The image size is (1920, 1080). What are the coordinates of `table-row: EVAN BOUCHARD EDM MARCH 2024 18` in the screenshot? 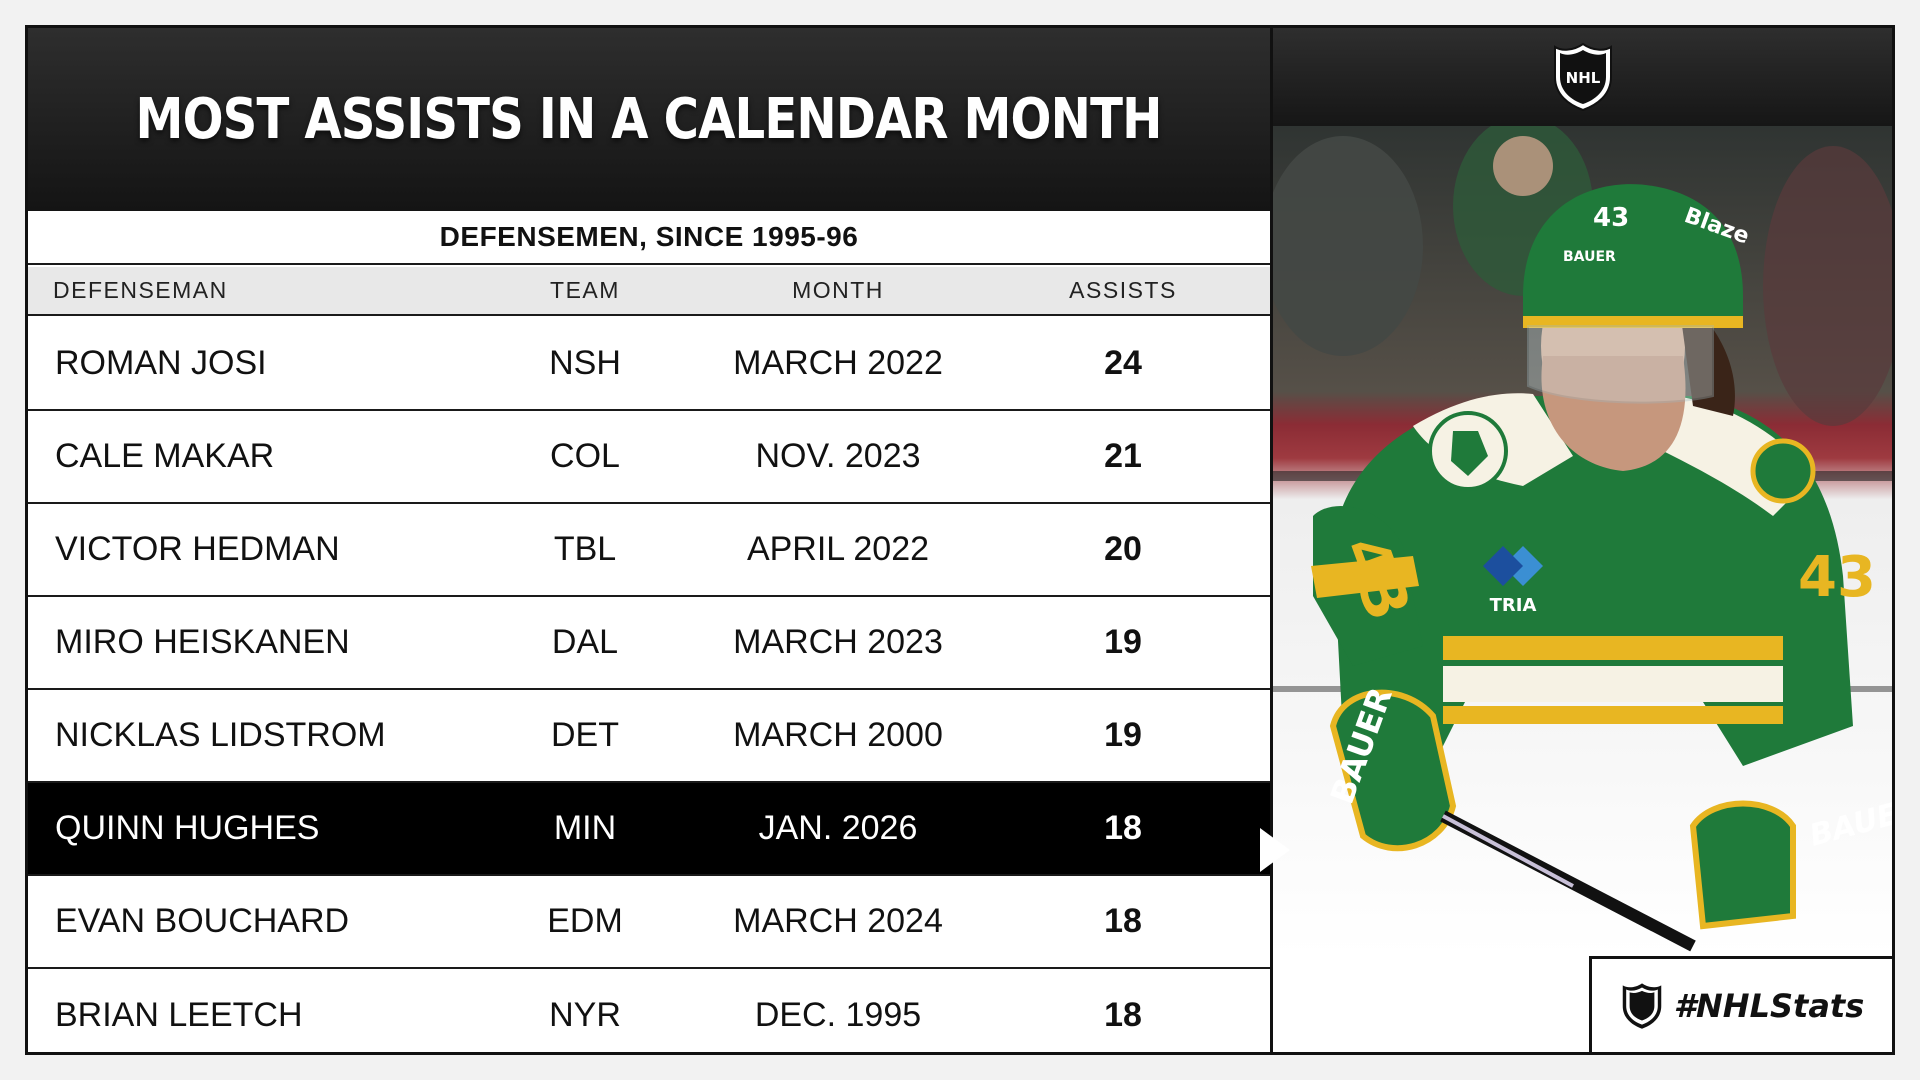 It's located at (649, 922).